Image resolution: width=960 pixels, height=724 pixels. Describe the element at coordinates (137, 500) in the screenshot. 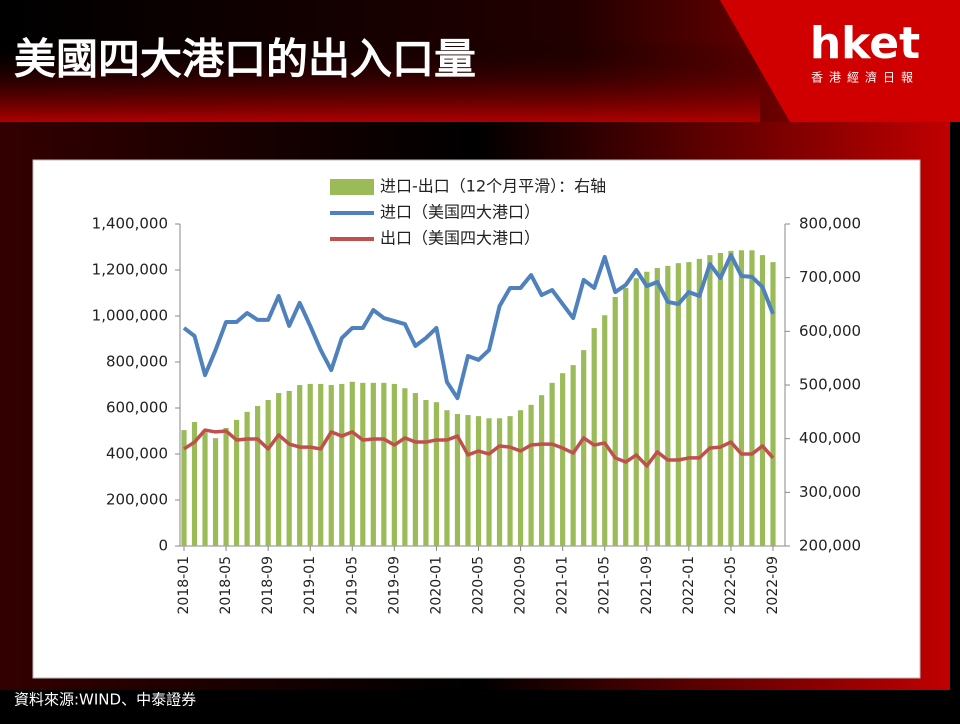

I see `y-tick-label: 200,000` at that location.